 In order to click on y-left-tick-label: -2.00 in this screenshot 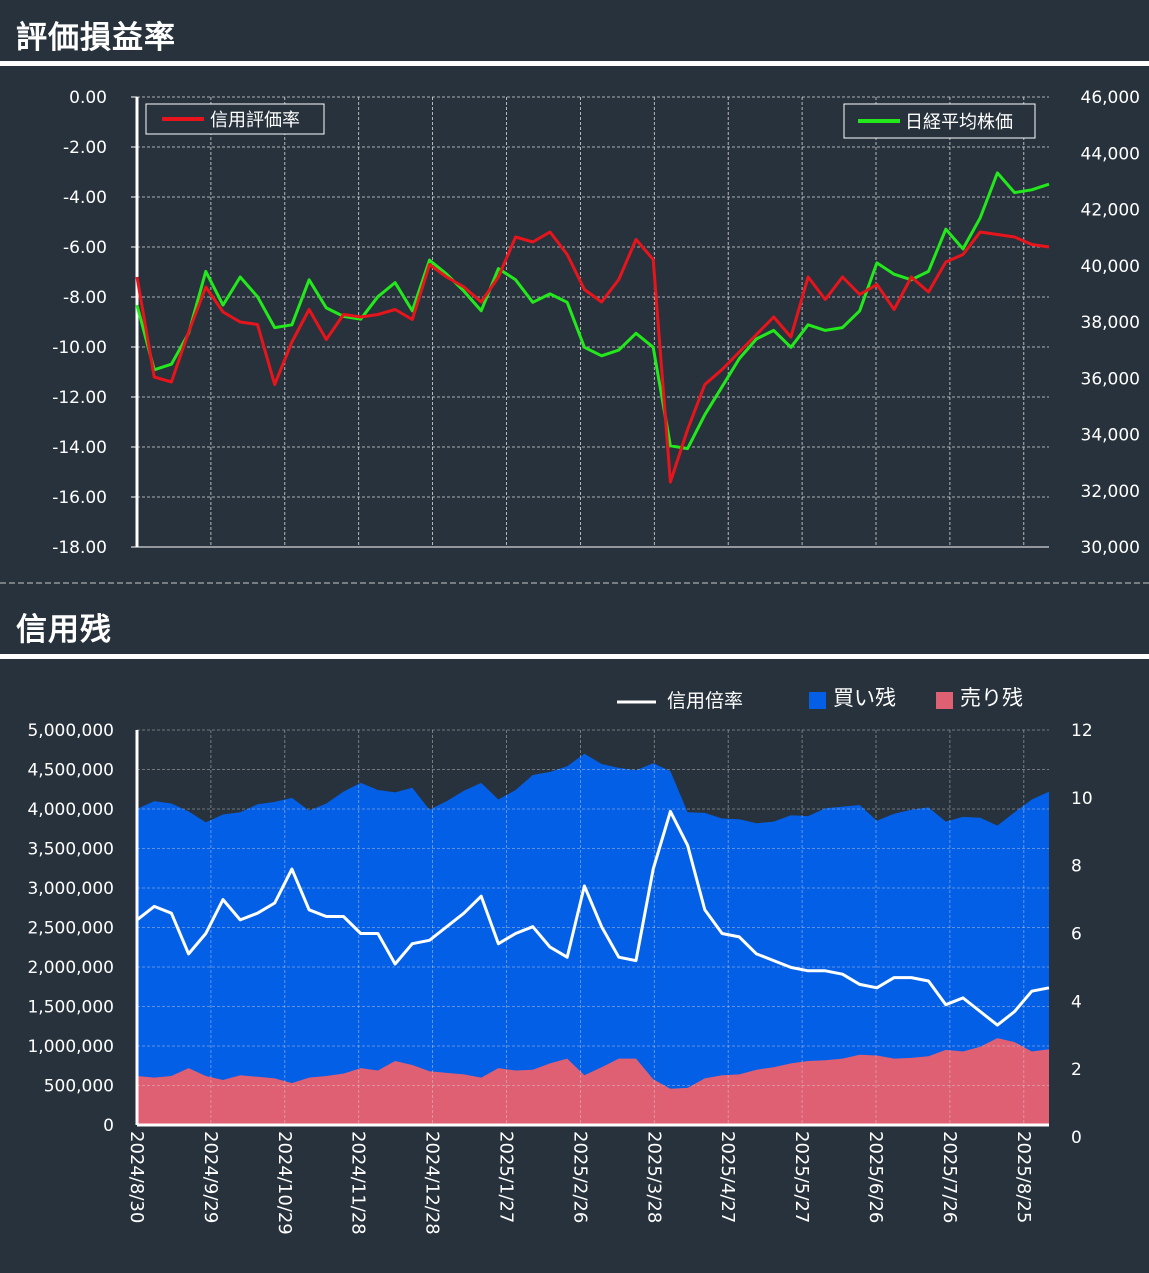, I will do `click(85, 148)`.